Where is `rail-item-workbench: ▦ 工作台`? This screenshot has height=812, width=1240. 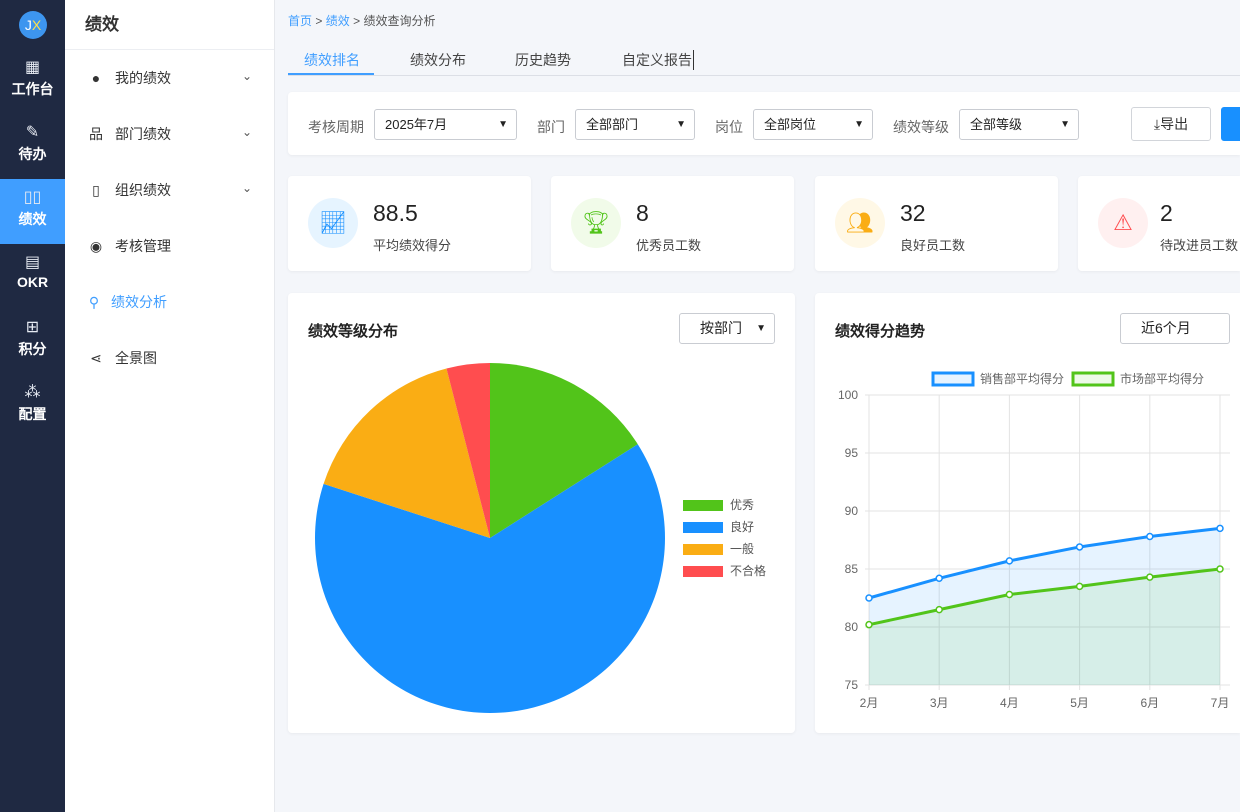 rail-item-workbench: ▦ 工作台 is located at coordinates (32, 81).